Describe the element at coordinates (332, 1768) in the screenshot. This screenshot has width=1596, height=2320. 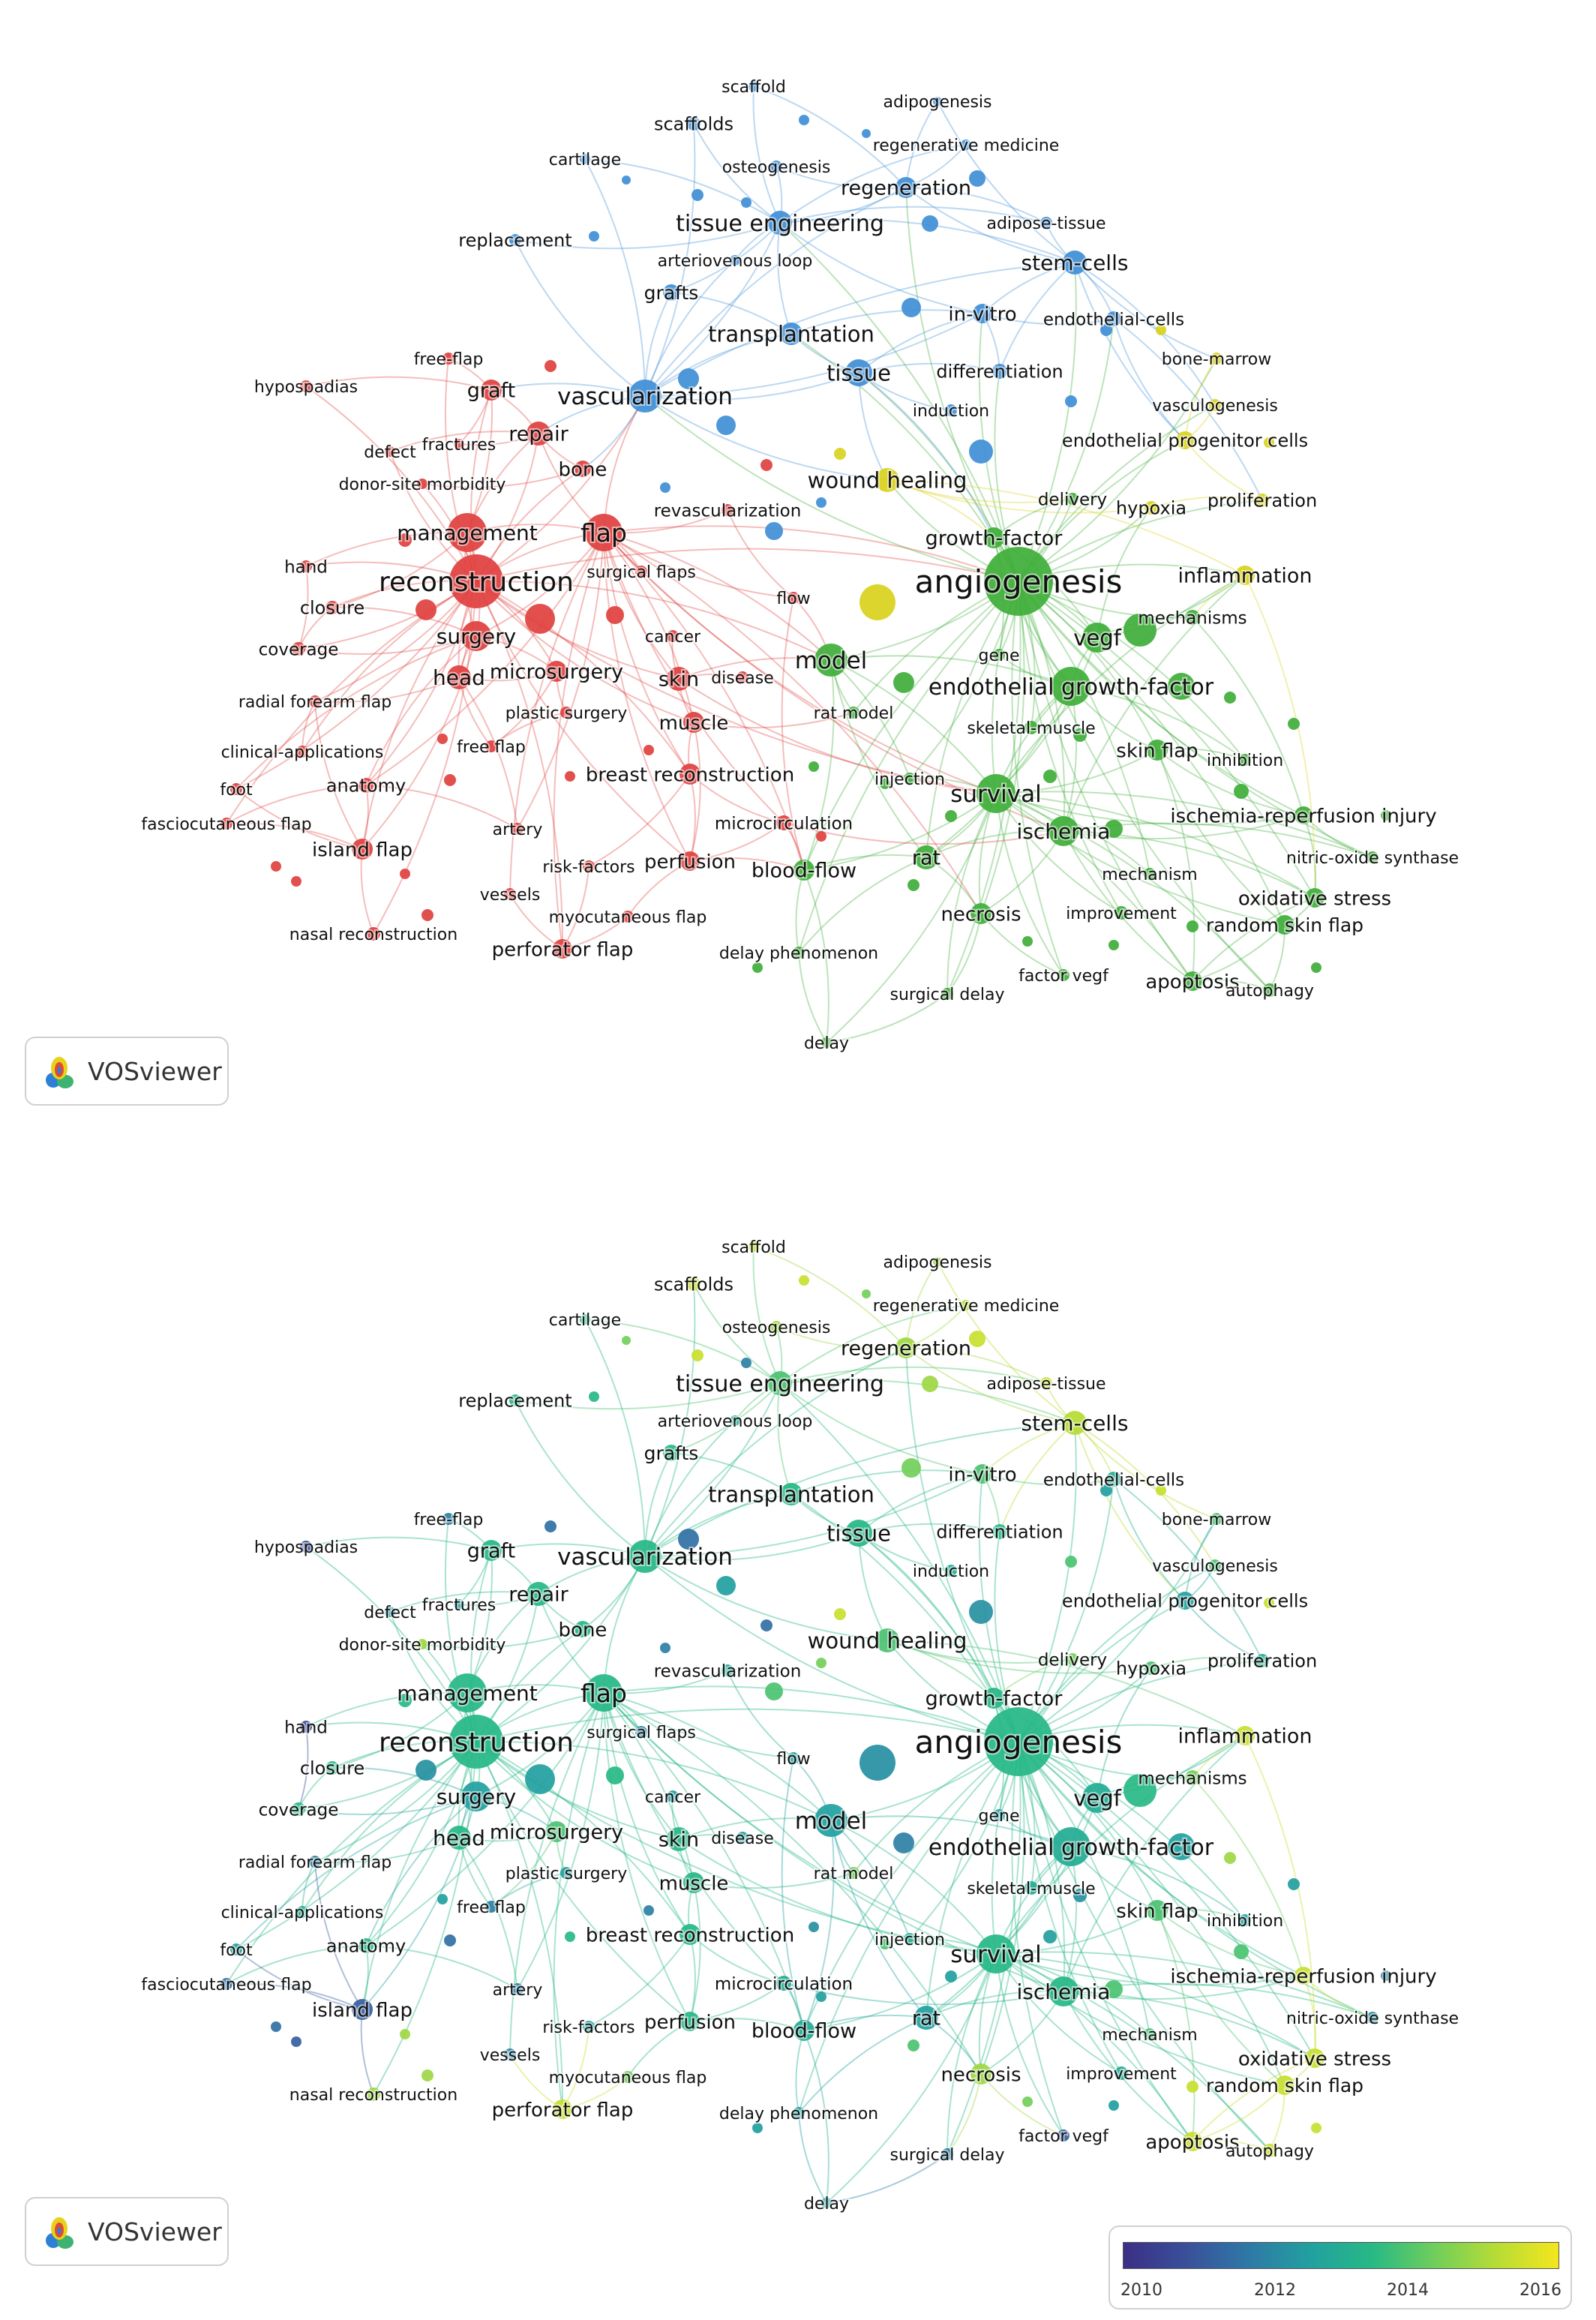
I see `node-closure` at that location.